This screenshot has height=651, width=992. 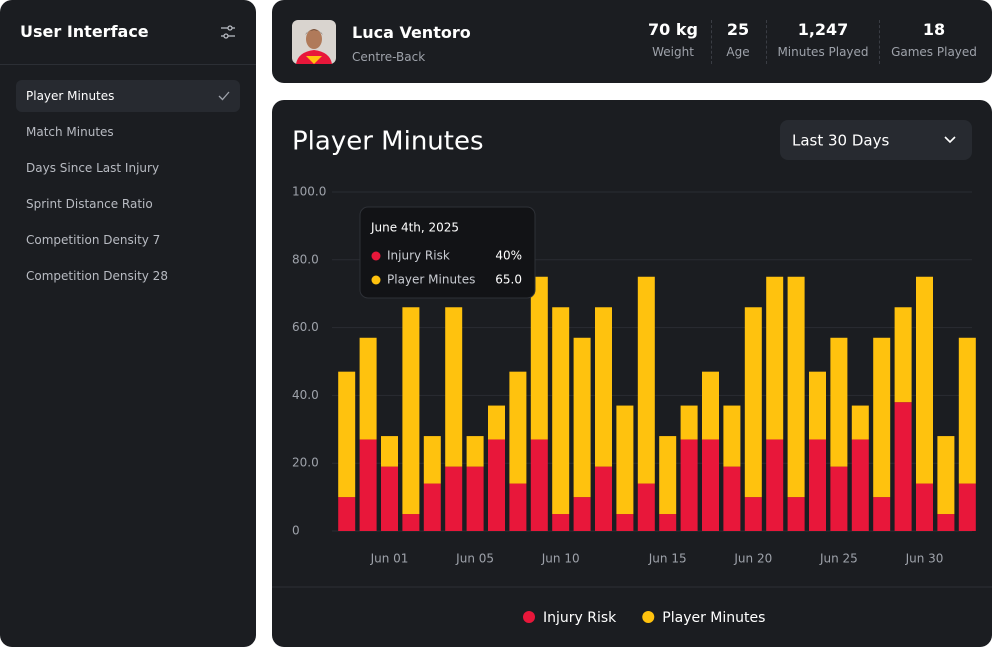 What do you see at coordinates (431, 280) in the screenshot?
I see `tooltip-row-label: Player Minutes` at bounding box center [431, 280].